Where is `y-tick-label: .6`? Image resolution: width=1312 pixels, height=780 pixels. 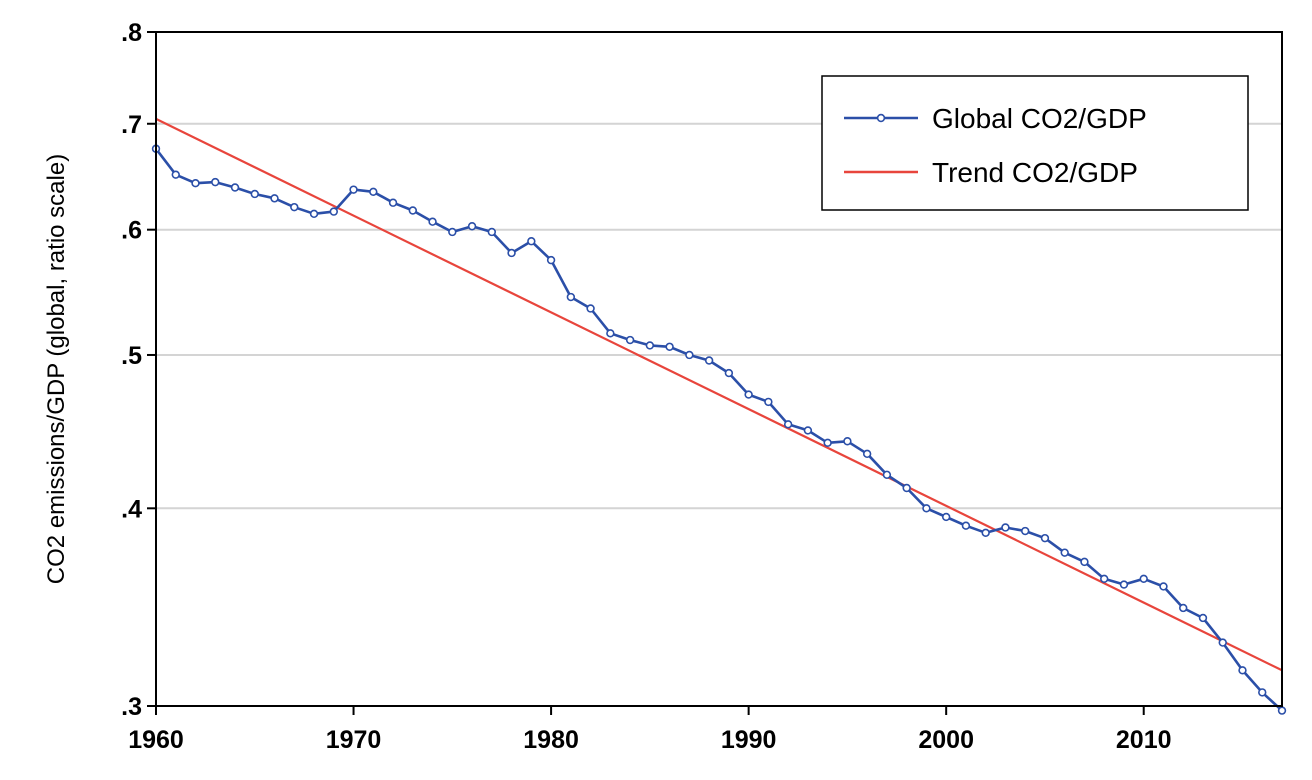
y-tick-label: .6 is located at coordinates (131, 231).